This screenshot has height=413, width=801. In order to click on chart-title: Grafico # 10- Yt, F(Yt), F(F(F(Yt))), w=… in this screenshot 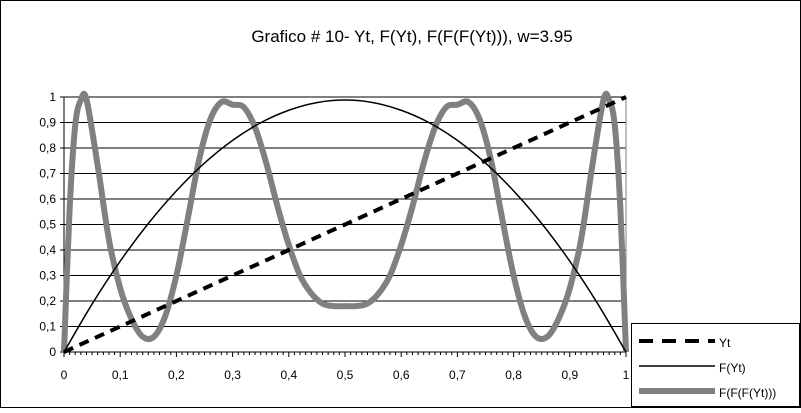, I will do `click(411, 36)`.